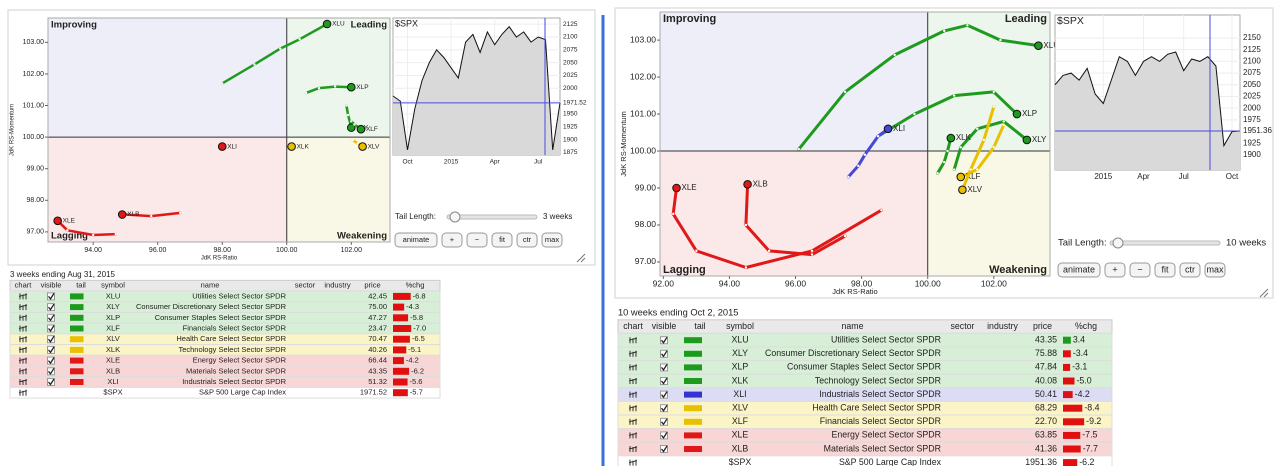  I want to click on name-cell: Financials Select Sector SPDR, so click(235, 327).